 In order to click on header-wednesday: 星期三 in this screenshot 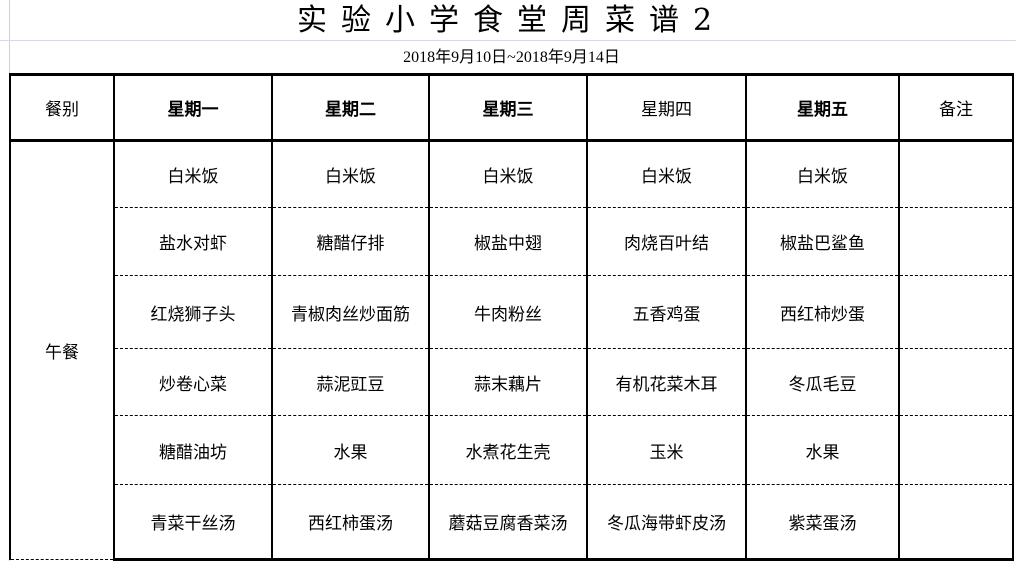, I will do `click(508, 107)`.